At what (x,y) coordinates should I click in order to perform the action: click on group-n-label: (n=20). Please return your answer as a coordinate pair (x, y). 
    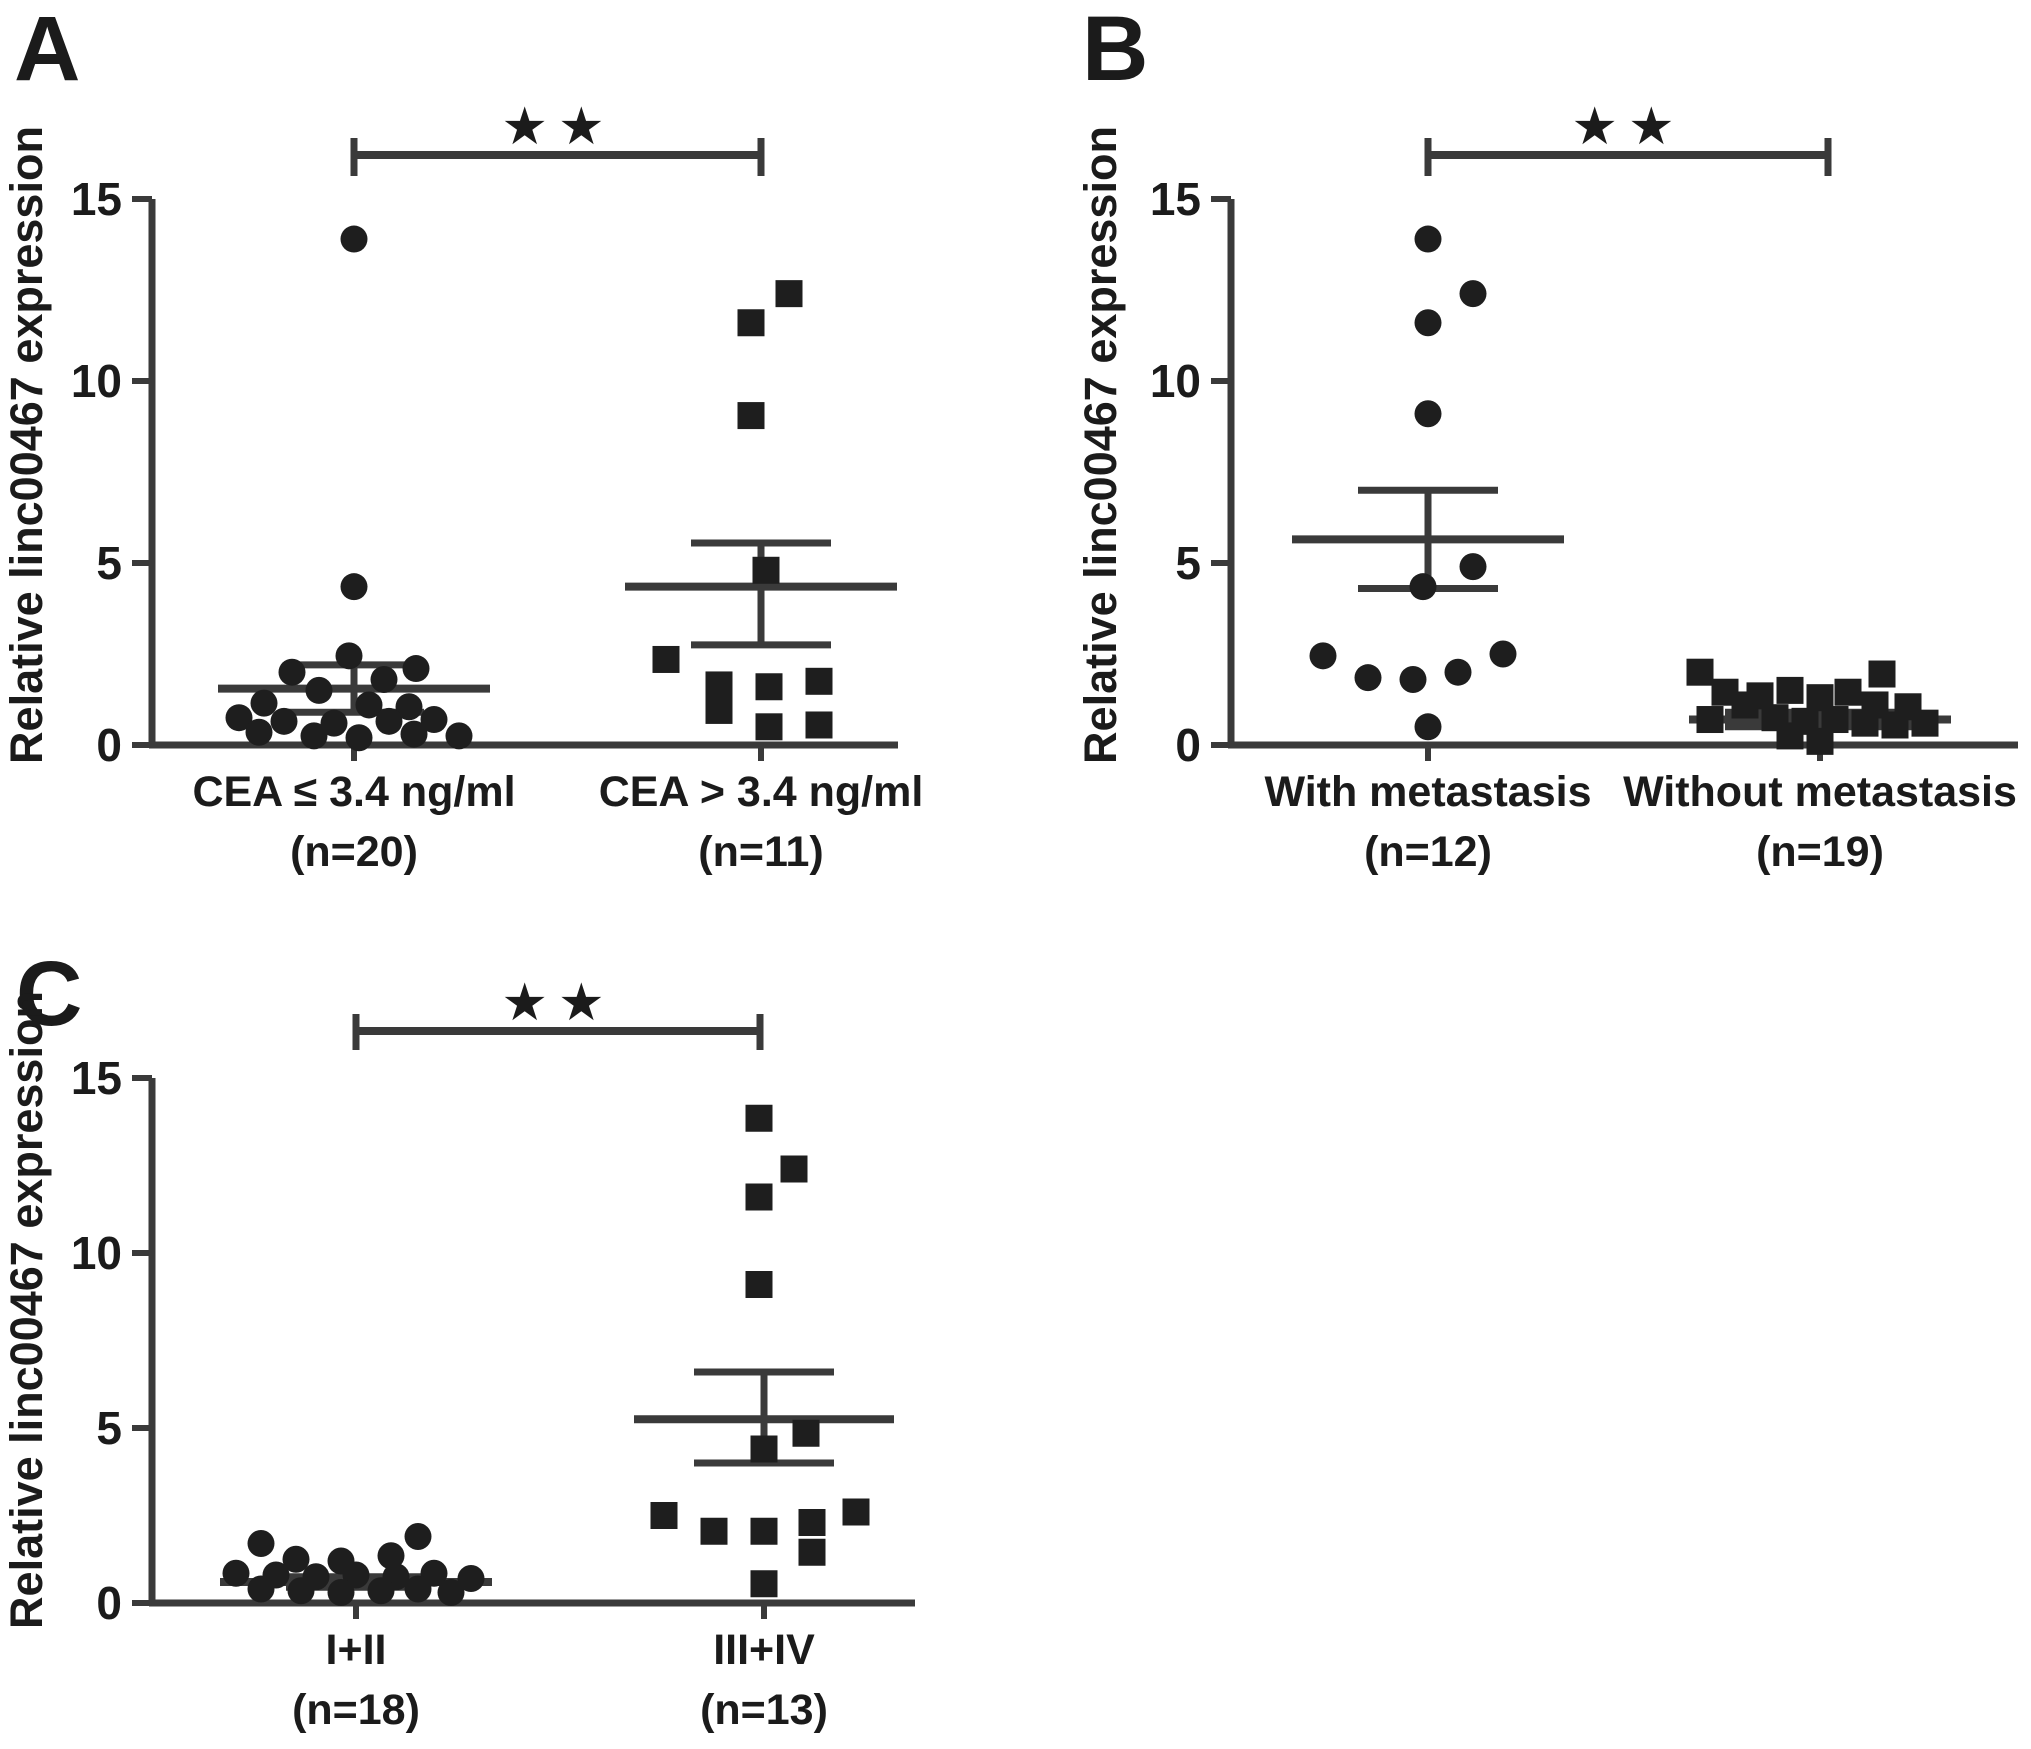
    Looking at the image, I should click on (354, 852).